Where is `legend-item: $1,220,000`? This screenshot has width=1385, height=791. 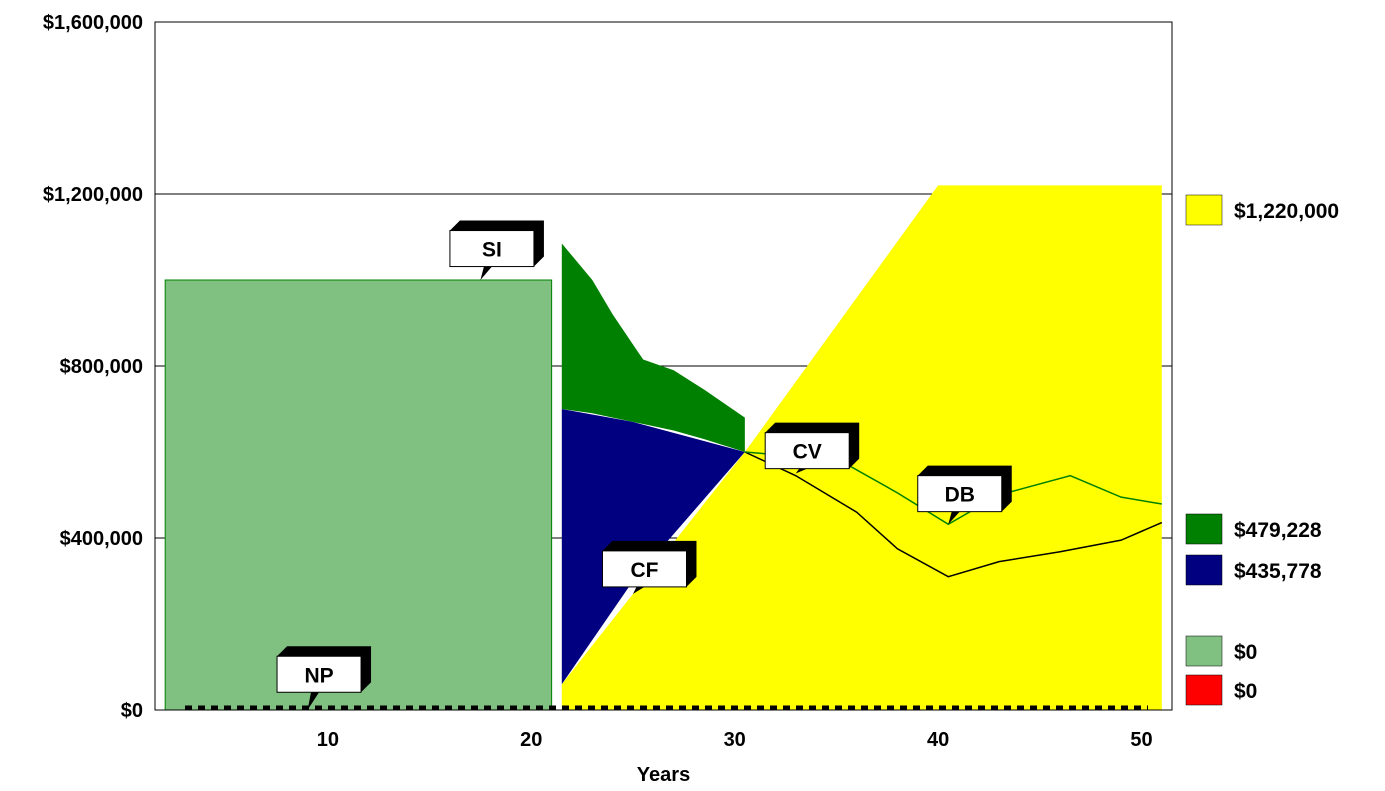
legend-item: $1,220,000 is located at coordinates (1262, 210).